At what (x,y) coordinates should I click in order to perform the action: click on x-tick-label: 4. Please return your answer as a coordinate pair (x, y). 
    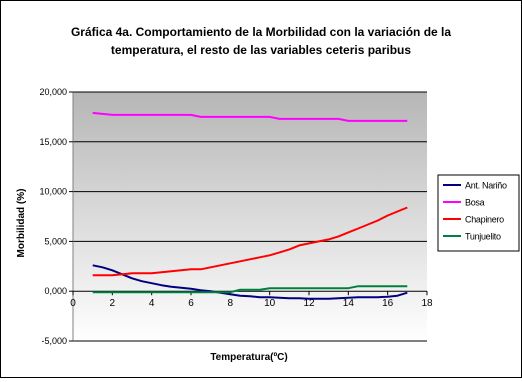
    Looking at the image, I should click on (152, 303).